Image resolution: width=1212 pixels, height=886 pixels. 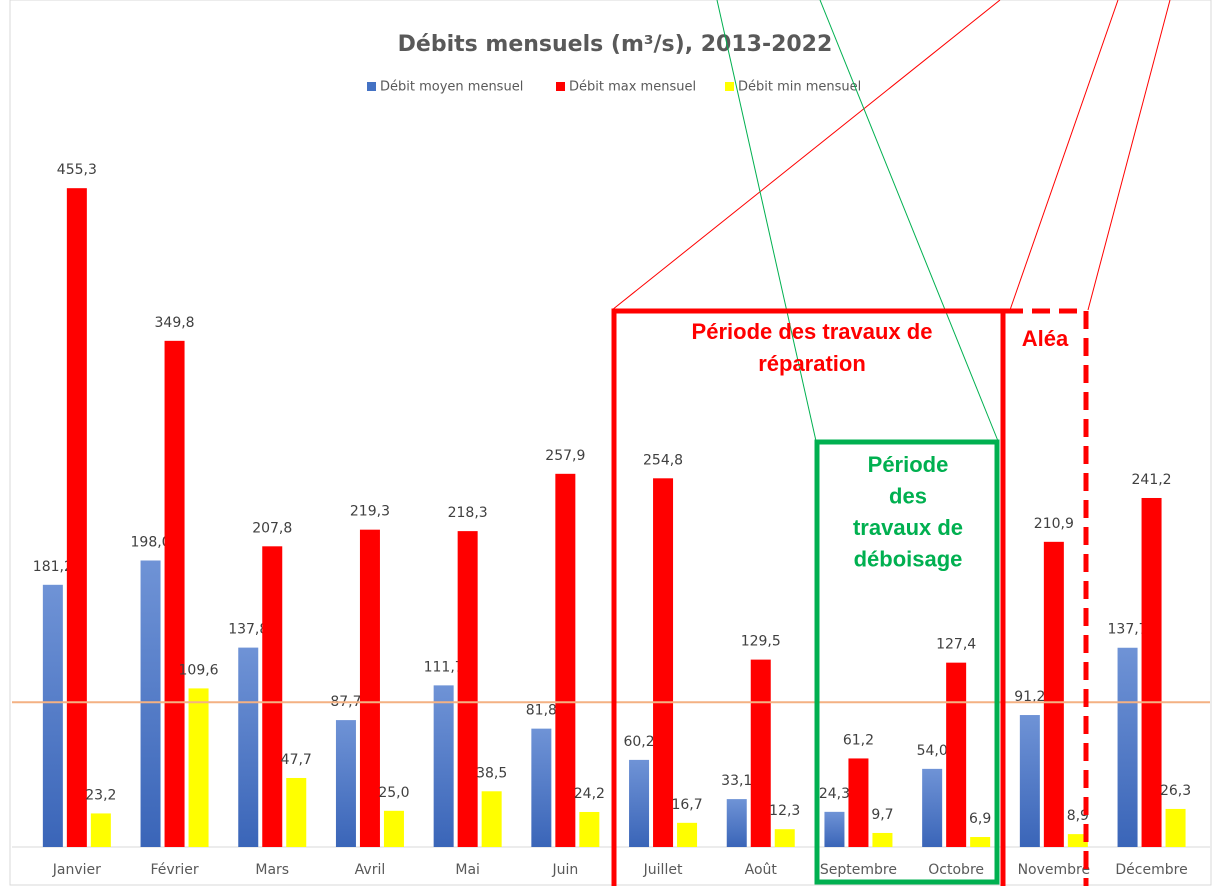 I want to click on value-label: 54,0, so click(x=932, y=751).